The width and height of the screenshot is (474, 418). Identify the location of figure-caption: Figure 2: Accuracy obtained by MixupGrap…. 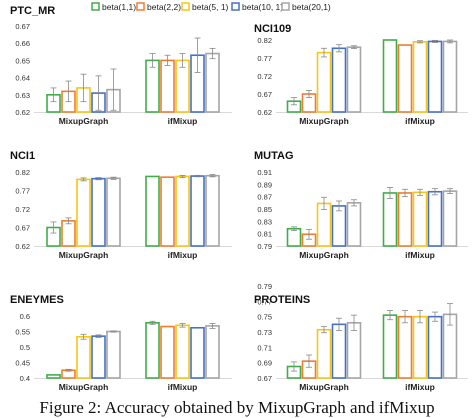
(237, 407).